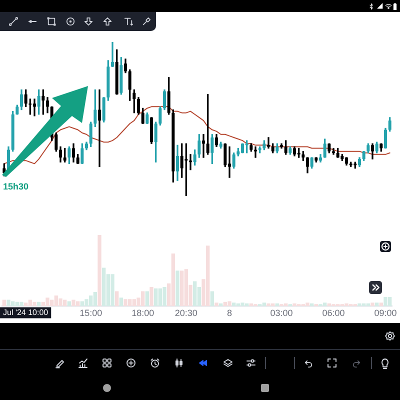 The height and width of the screenshot is (400, 400). I want to click on x-tick-label: 18:00, so click(143, 313).